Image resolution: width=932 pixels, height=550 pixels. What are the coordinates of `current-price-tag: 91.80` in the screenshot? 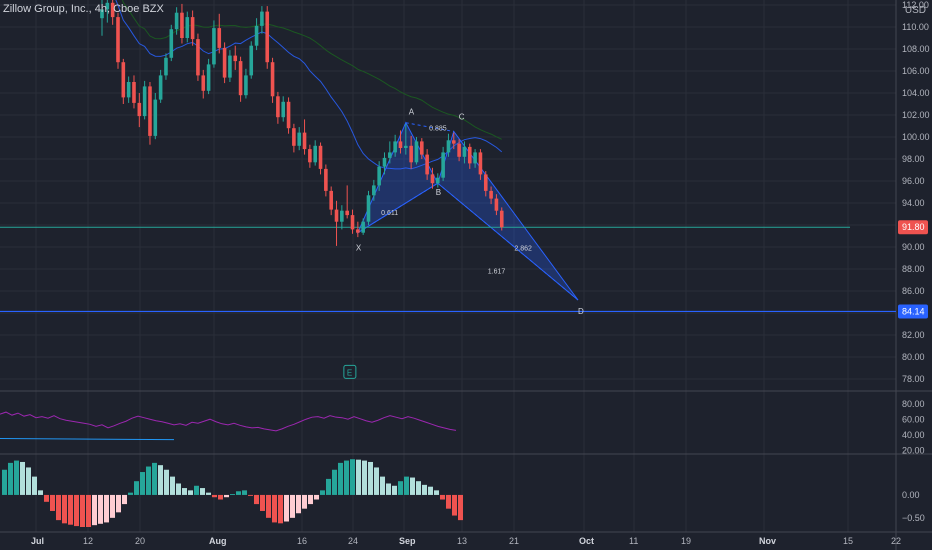 It's located at (913, 227).